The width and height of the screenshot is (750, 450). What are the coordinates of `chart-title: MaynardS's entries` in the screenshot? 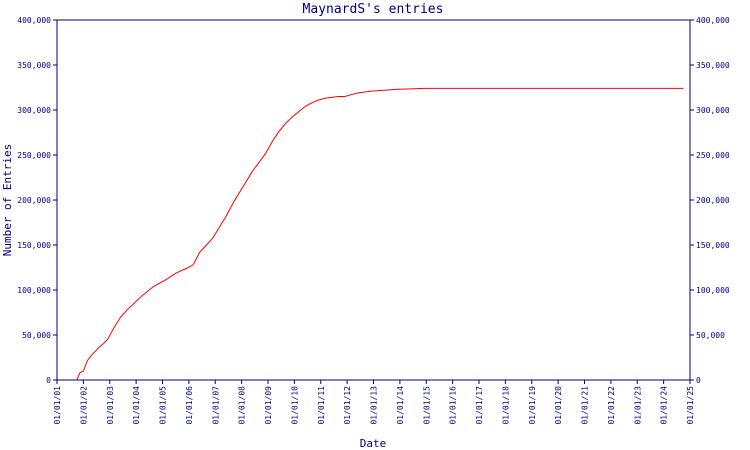 It's located at (373, 9).